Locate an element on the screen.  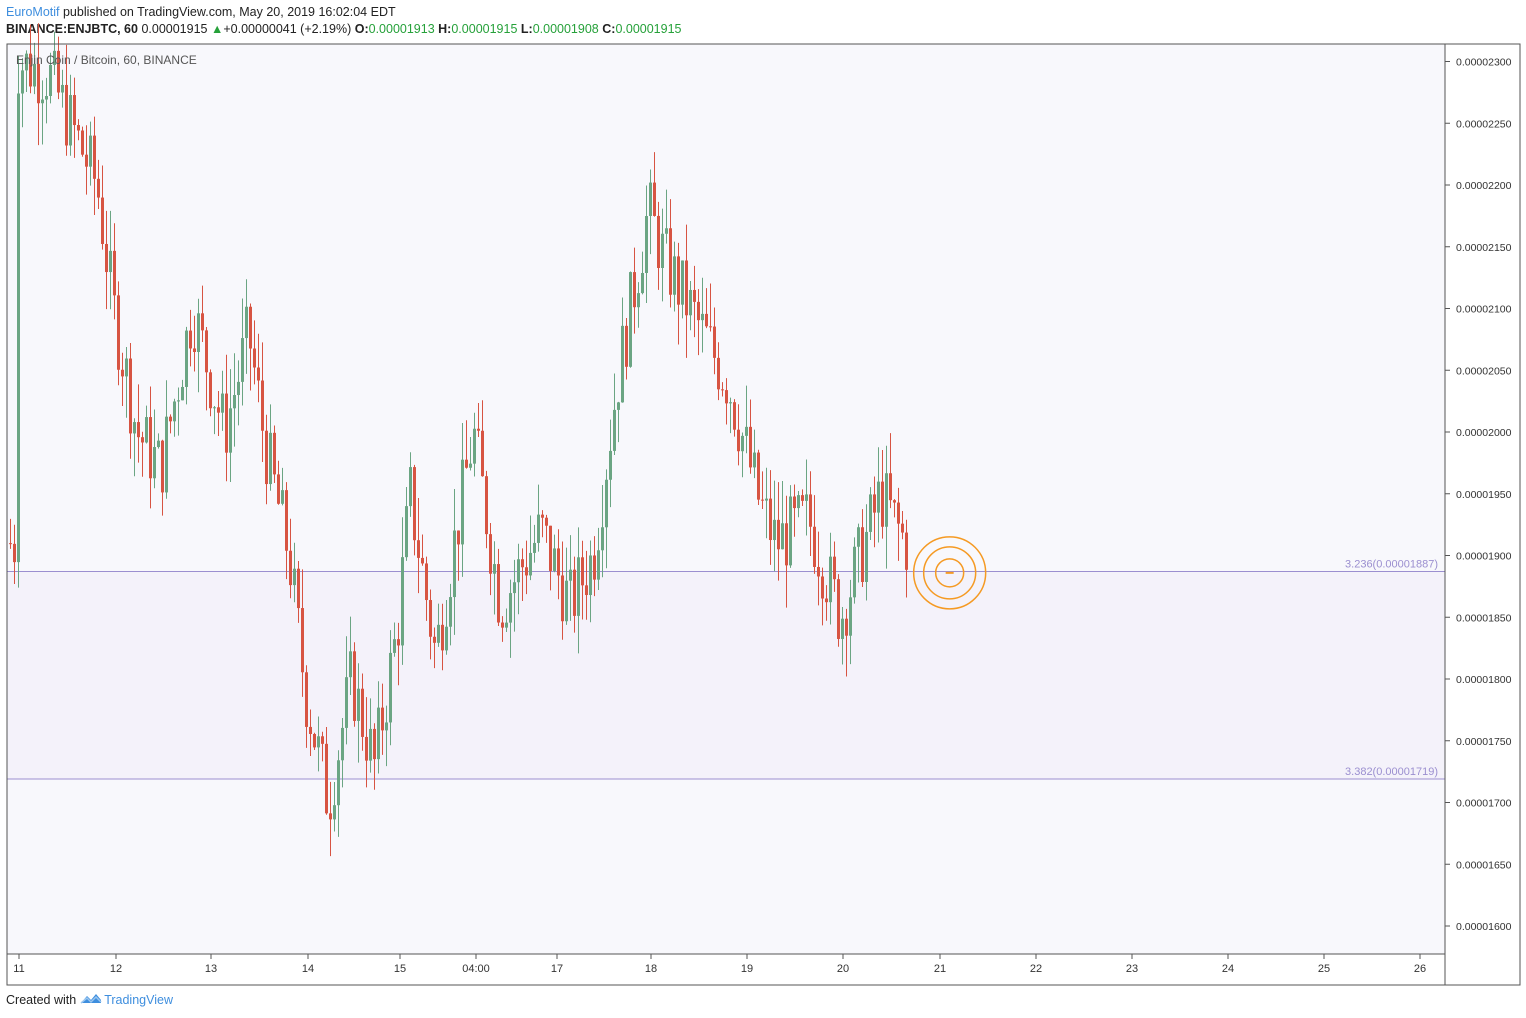
y-tick-label: 0.00002300 is located at coordinates (1484, 63).